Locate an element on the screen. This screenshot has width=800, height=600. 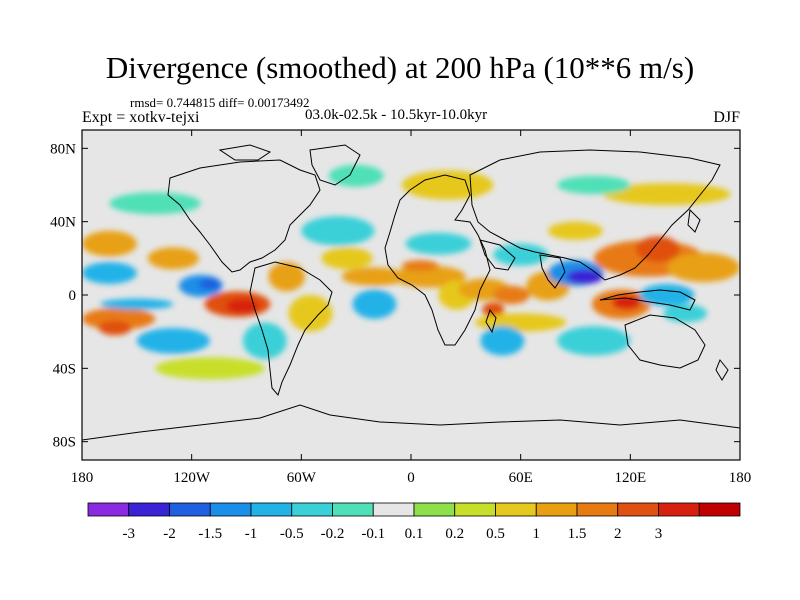
y-tick-label: 80N is located at coordinates (63, 149).